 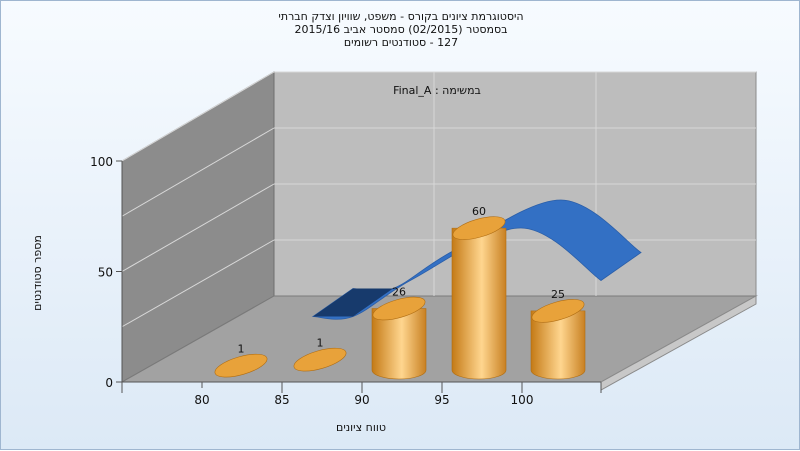 I want to click on bar: 26, so click(x=399, y=333).